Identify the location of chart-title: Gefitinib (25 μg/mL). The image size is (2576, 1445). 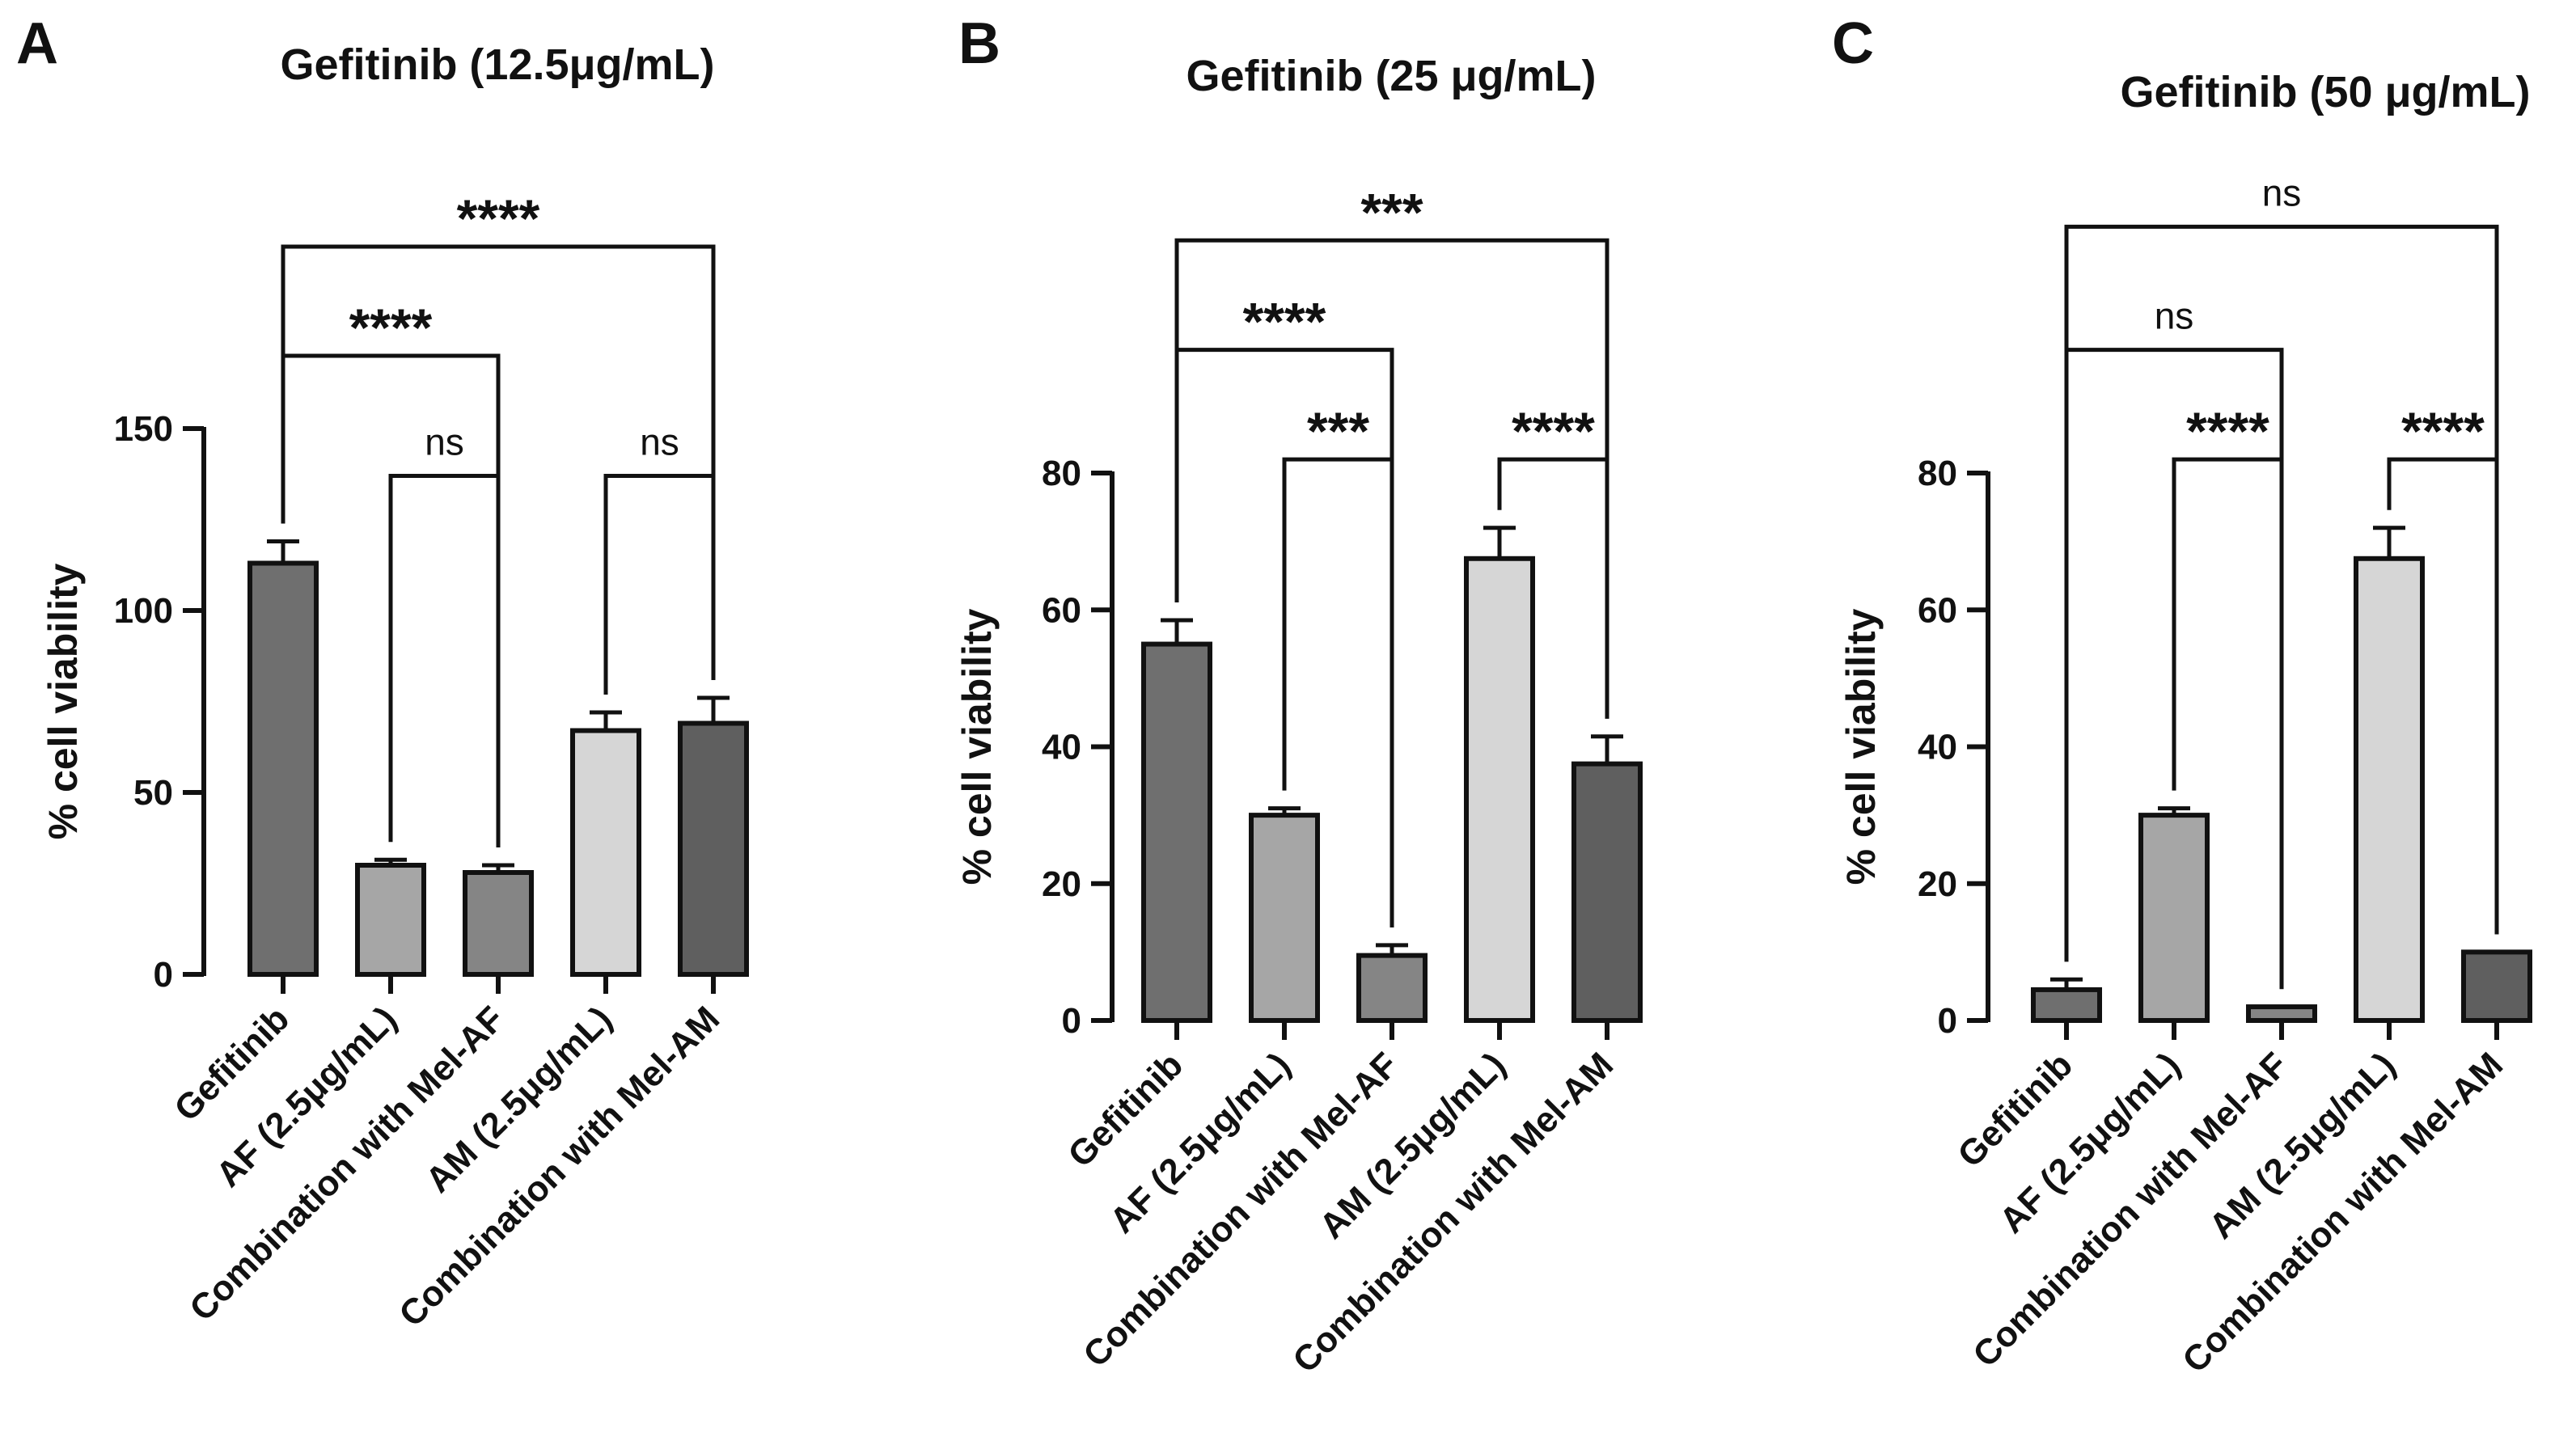
(1391, 76).